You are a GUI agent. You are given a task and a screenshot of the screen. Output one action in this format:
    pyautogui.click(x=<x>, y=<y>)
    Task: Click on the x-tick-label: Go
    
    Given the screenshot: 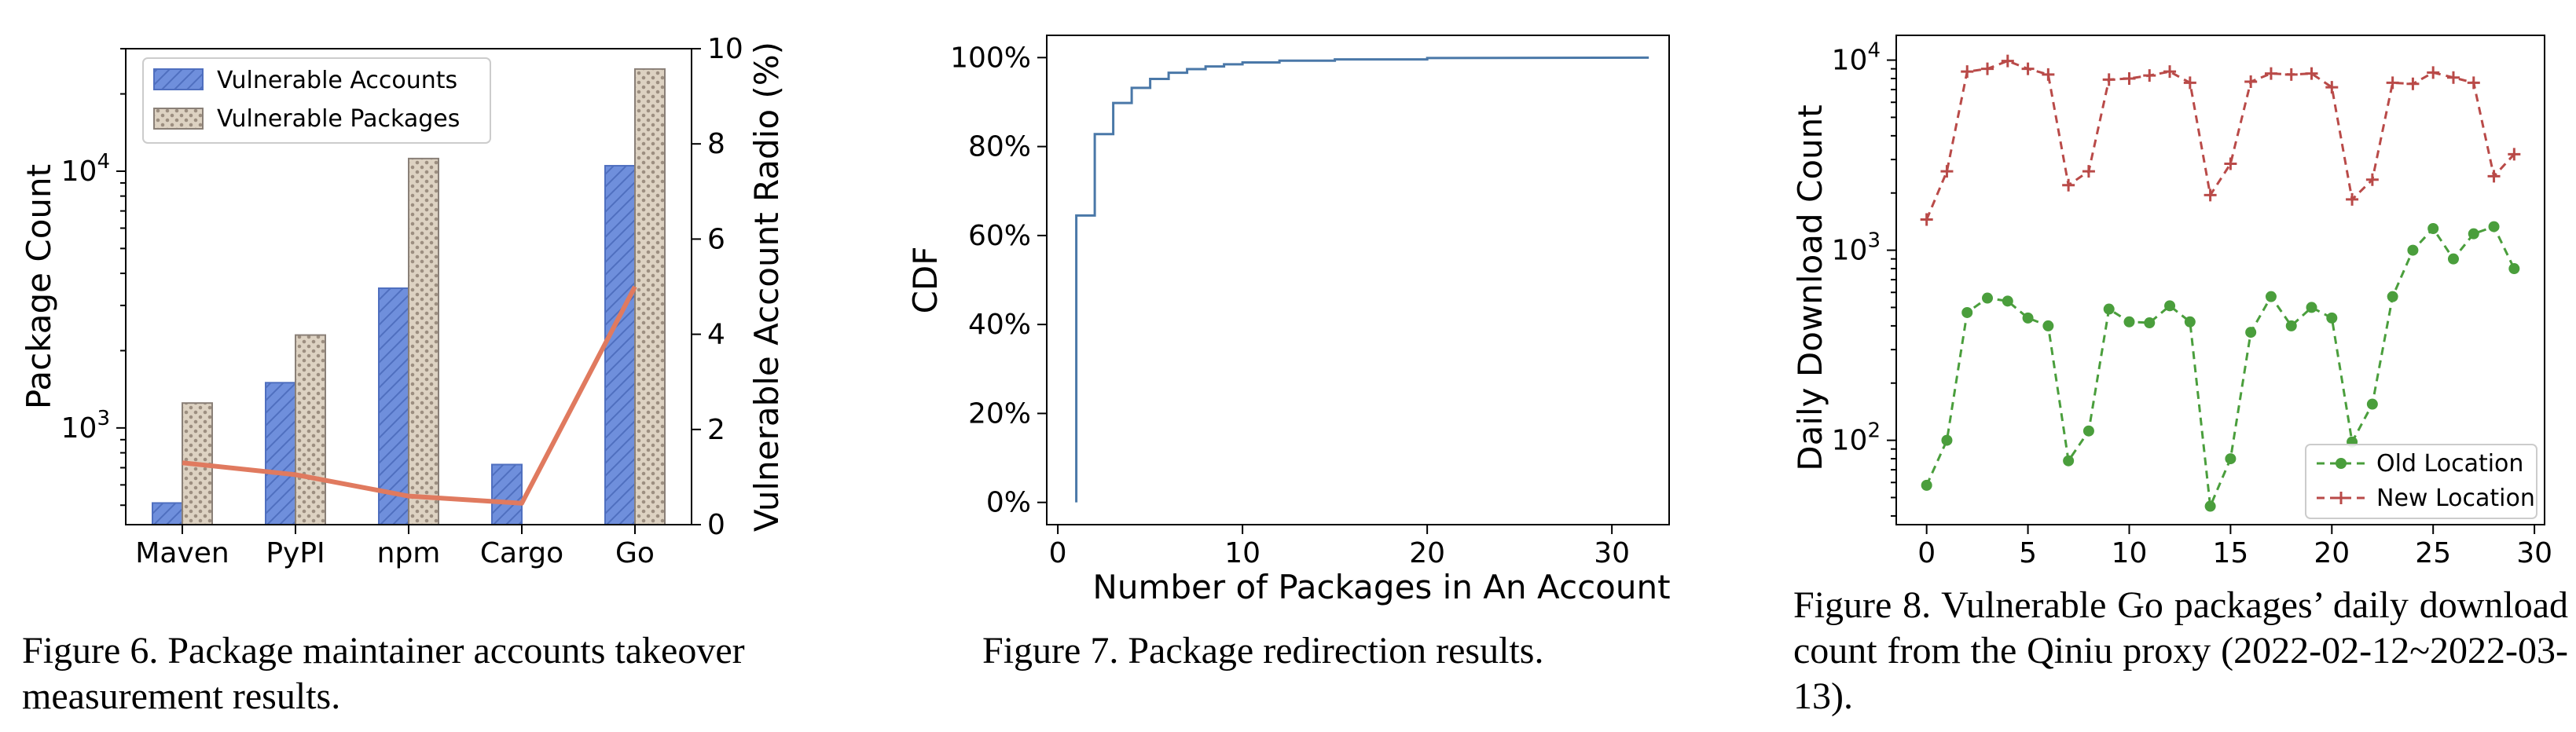 What is the action you would take?
    pyautogui.click(x=635, y=553)
    